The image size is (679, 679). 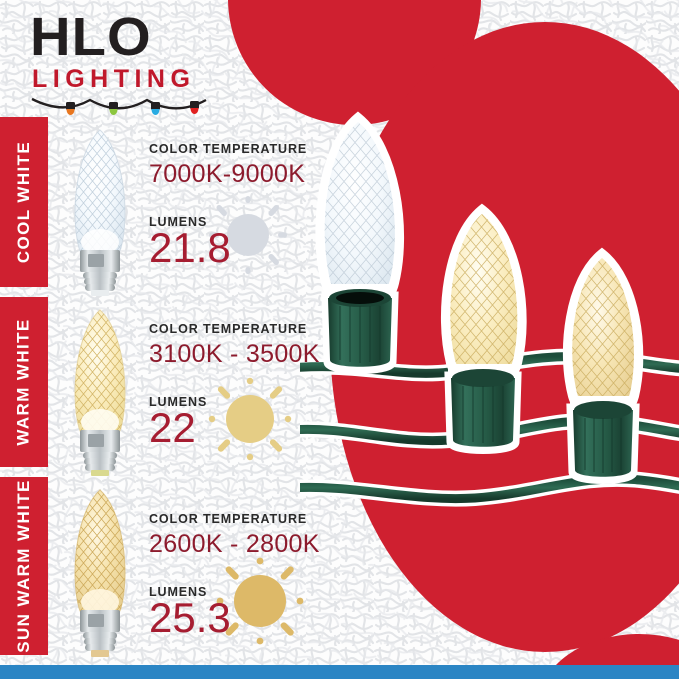 I want to click on row-label-text: SUN WARM WHITE, so click(x=23, y=566).